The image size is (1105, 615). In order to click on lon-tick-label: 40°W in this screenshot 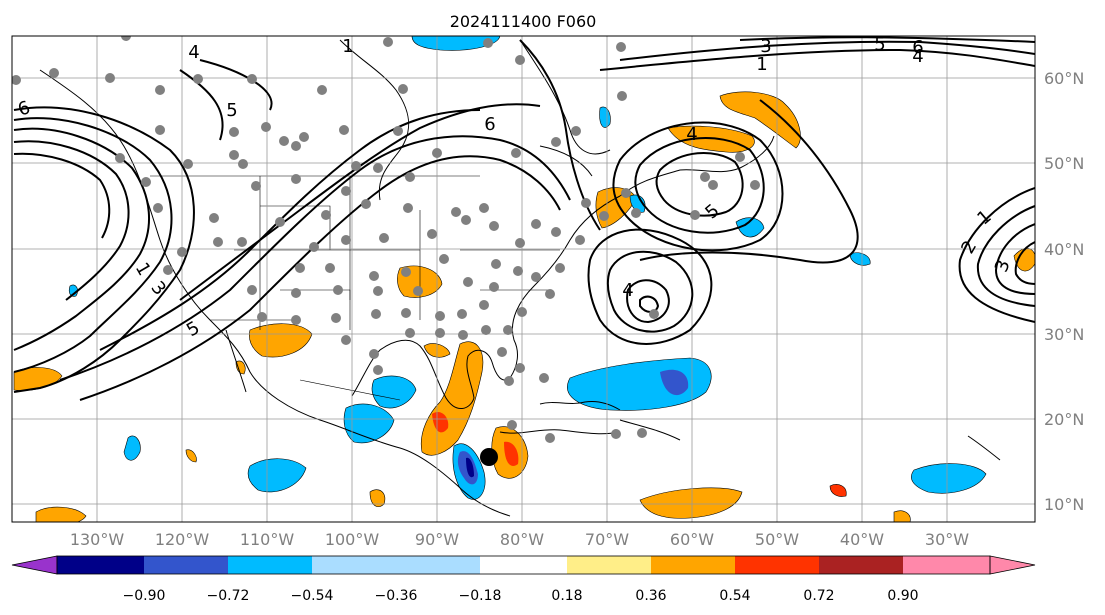, I will do `click(862, 539)`.